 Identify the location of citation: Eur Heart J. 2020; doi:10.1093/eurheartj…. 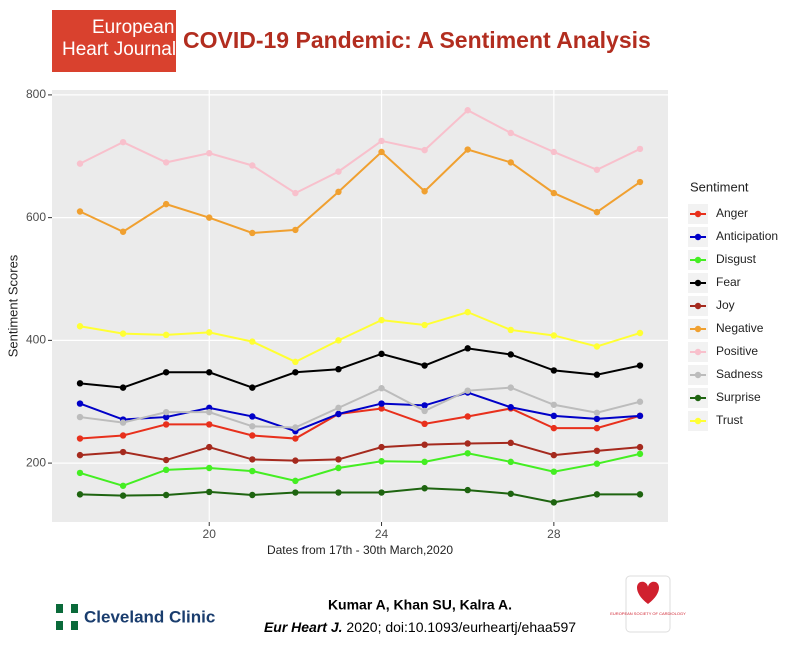
(420, 627).